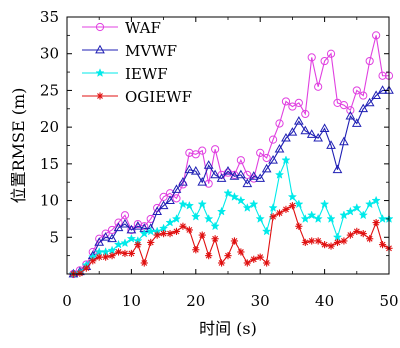  What do you see at coordinates (151, 51) in the screenshot?
I see `legend-label: MVWF` at bounding box center [151, 51].